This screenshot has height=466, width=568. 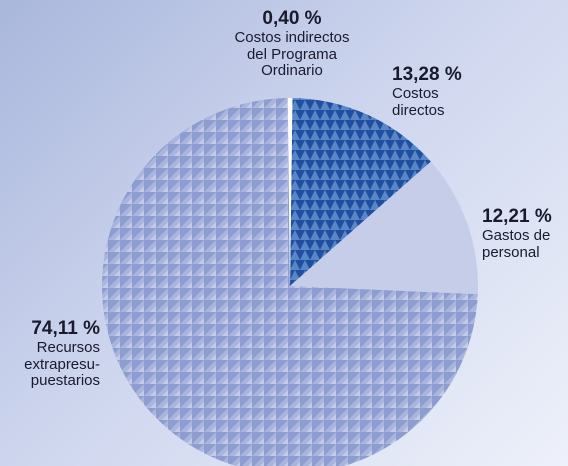 What do you see at coordinates (447, 91) in the screenshot?
I see `label-costos-directos: 13,28 % Costos directos` at bounding box center [447, 91].